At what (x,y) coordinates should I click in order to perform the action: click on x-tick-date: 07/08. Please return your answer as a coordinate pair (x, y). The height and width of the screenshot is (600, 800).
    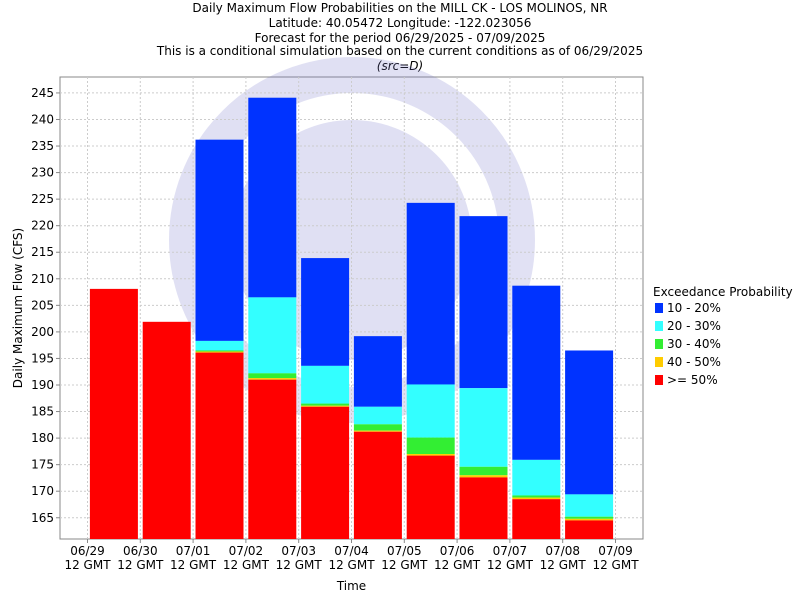
    Looking at the image, I should click on (562, 551).